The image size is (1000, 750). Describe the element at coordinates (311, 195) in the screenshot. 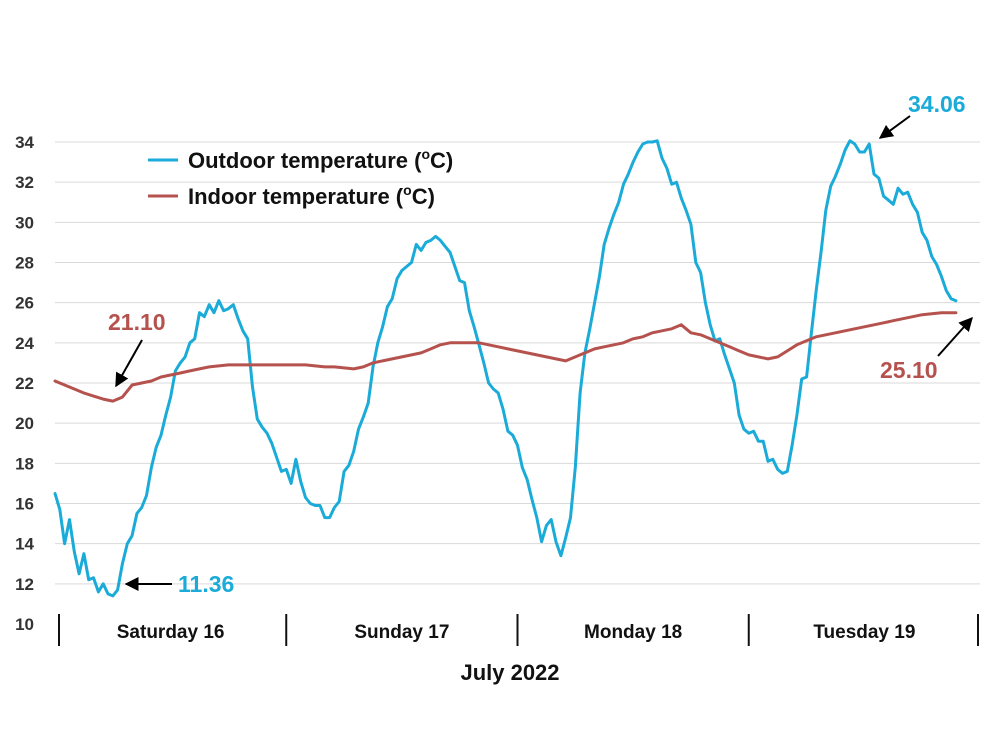

I see `legend-label: Indoor temperature (oC)` at that location.